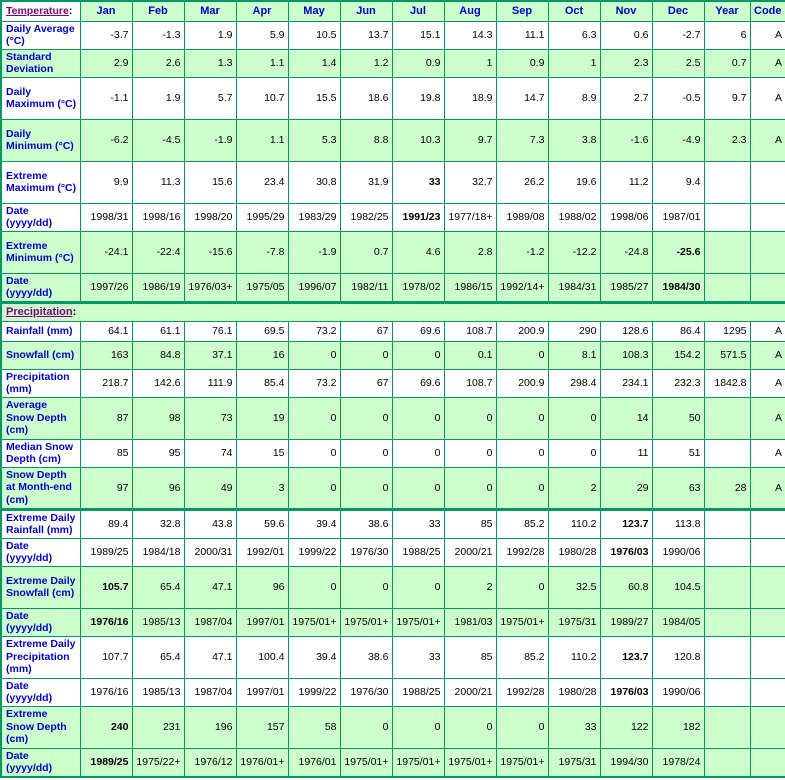 The height and width of the screenshot is (780, 785). I want to click on value-cell: 1.9, so click(158, 98).